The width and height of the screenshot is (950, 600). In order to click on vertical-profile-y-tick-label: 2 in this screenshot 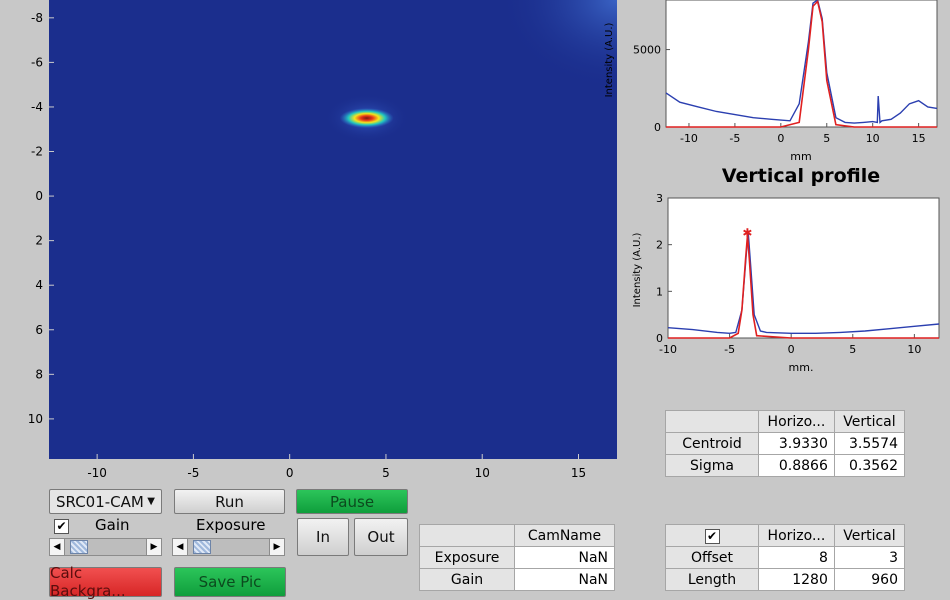, I will do `click(659, 245)`.